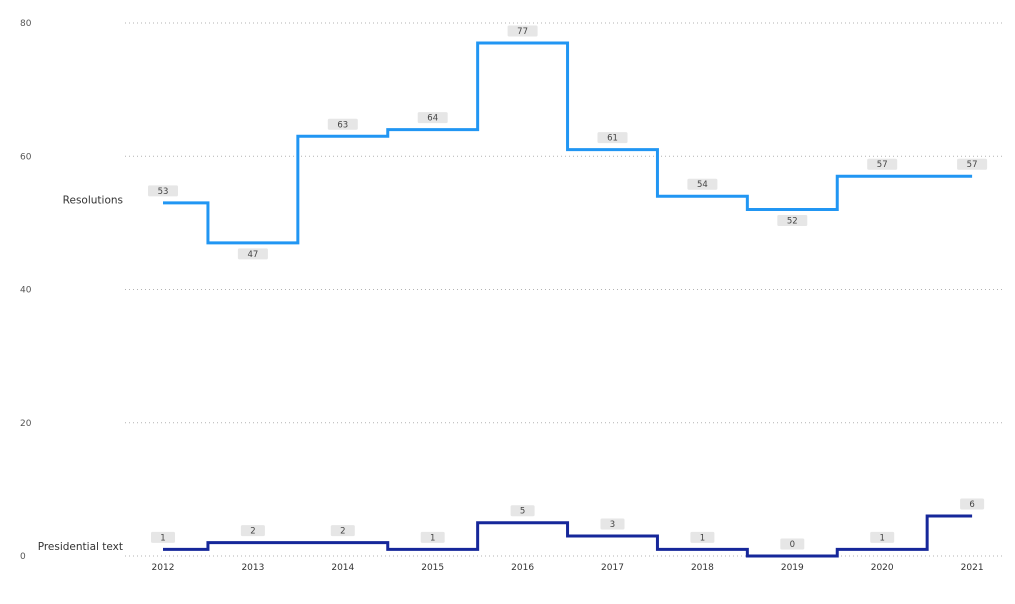  I want to click on data-label: 5, so click(522, 512).